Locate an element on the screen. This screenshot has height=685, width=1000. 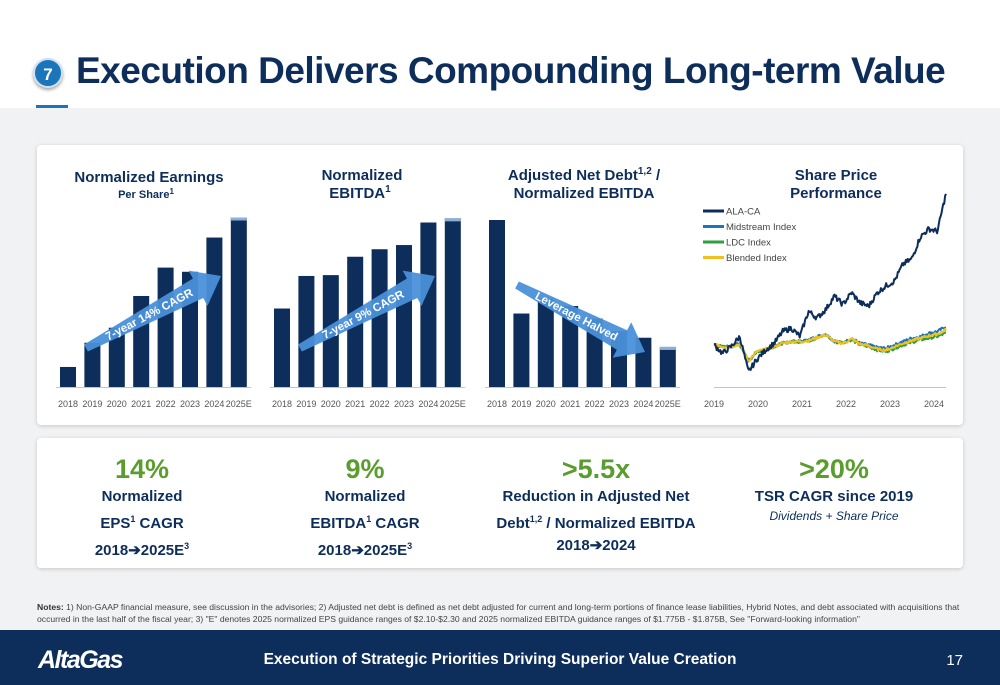
footer-bar is located at coordinates (500, 657).